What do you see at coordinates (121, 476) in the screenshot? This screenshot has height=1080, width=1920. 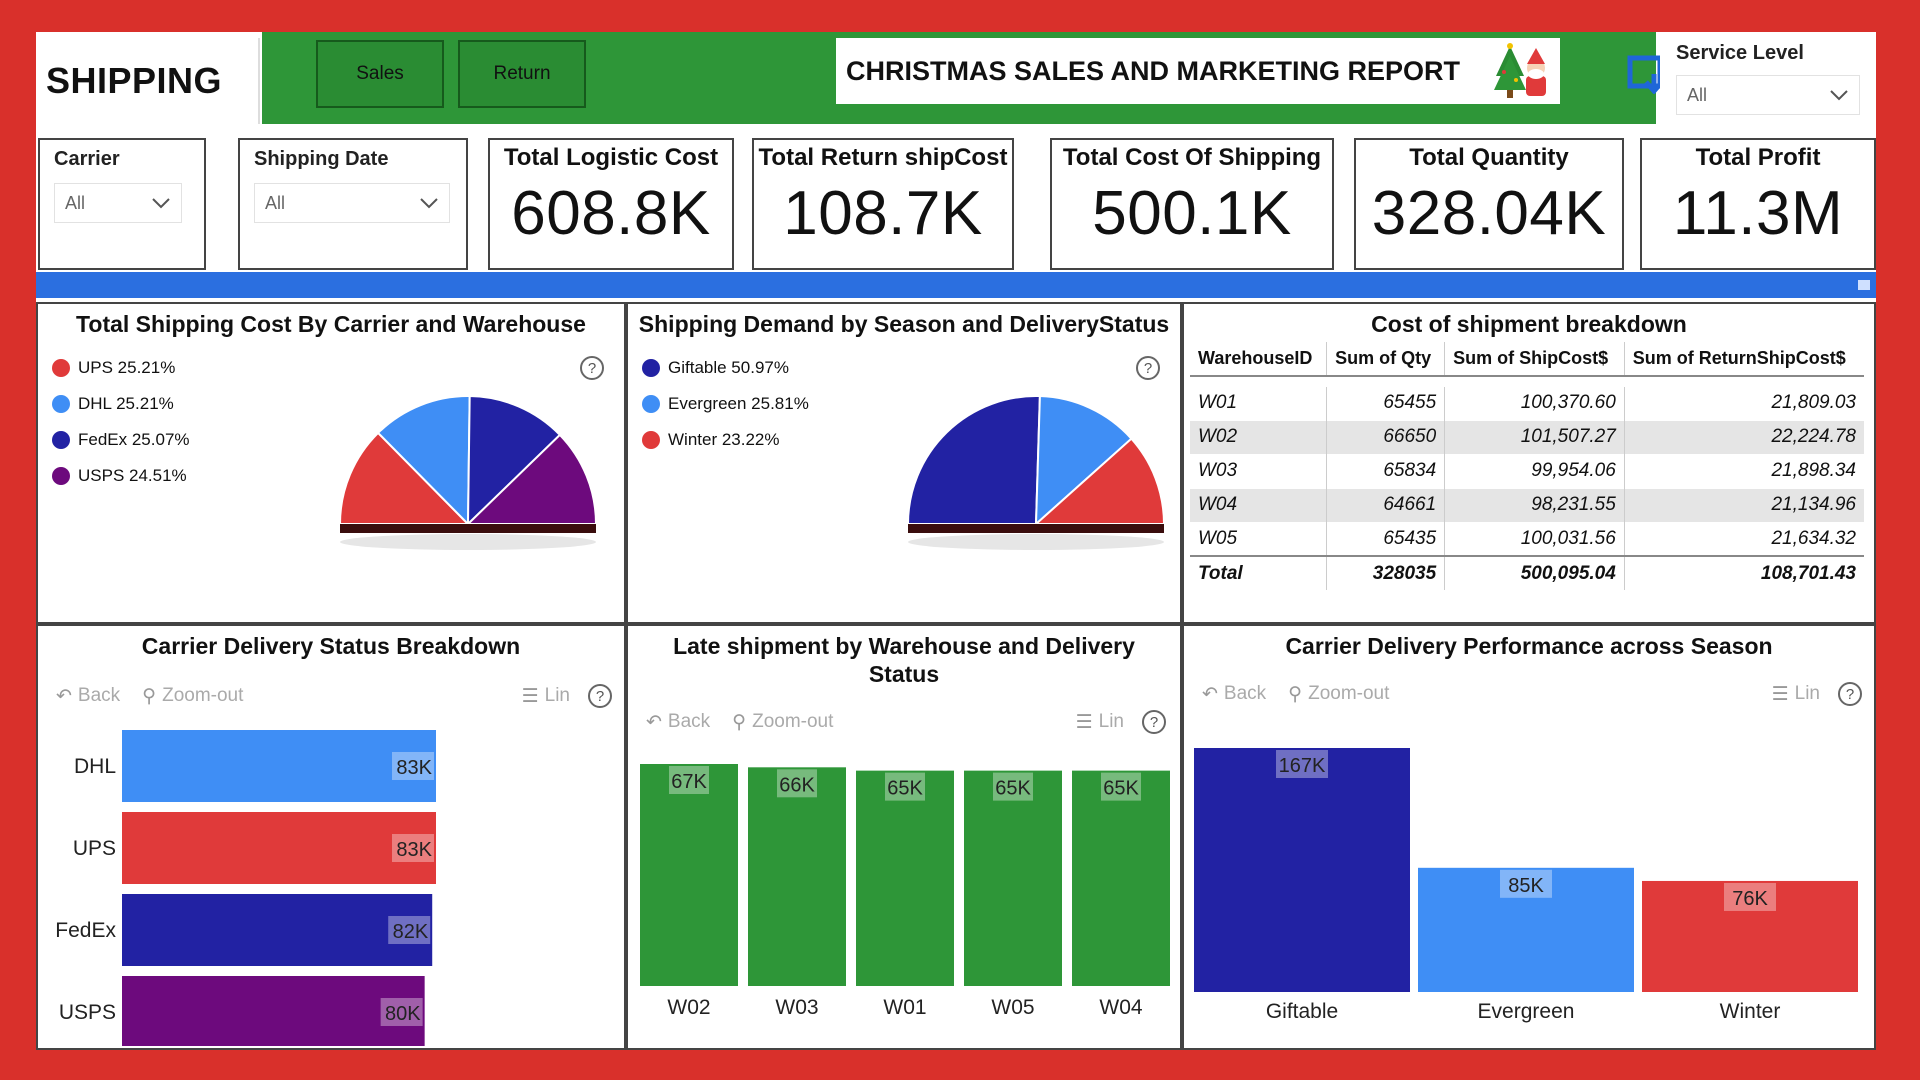 I see `legend-item: USPS 24.51%` at bounding box center [121, 476].